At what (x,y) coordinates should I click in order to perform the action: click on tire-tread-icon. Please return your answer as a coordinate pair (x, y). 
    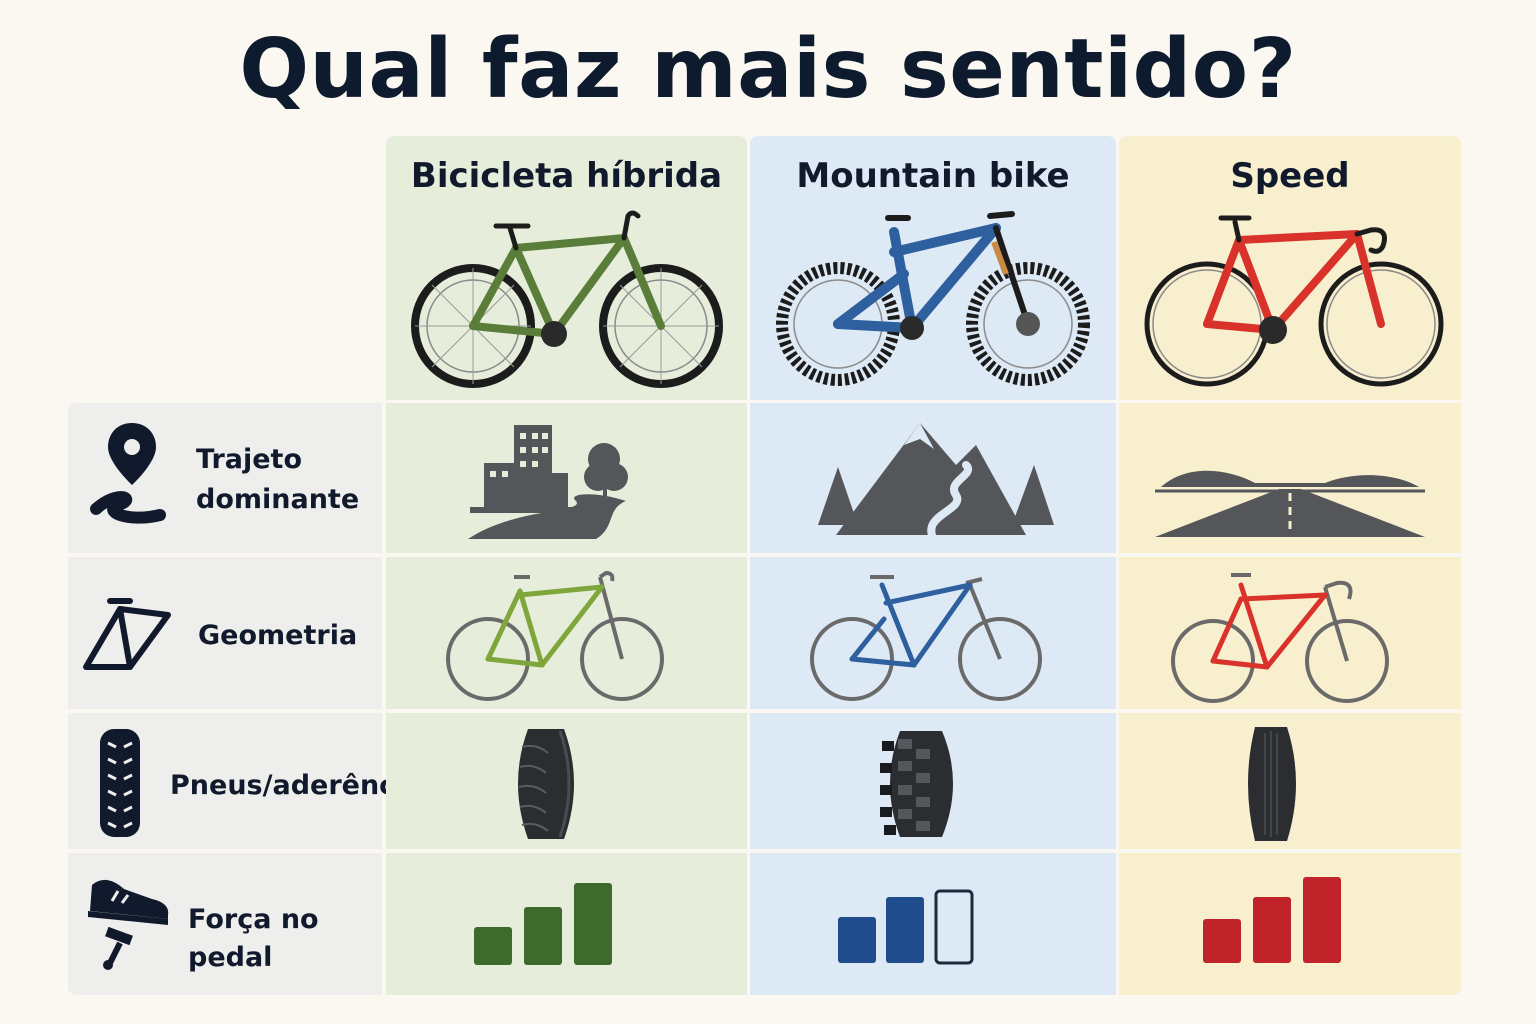
    Looking at the image, I should click on (120, 783).